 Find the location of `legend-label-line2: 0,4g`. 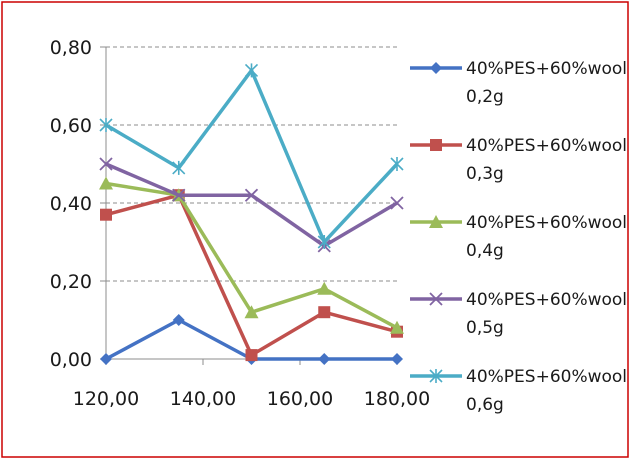

legend-label-line2: 0,4g is located at coordinates (485, 251).